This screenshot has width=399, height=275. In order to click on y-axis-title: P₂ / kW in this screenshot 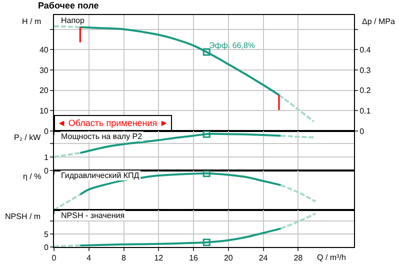, I will do `click(28, 137)`.